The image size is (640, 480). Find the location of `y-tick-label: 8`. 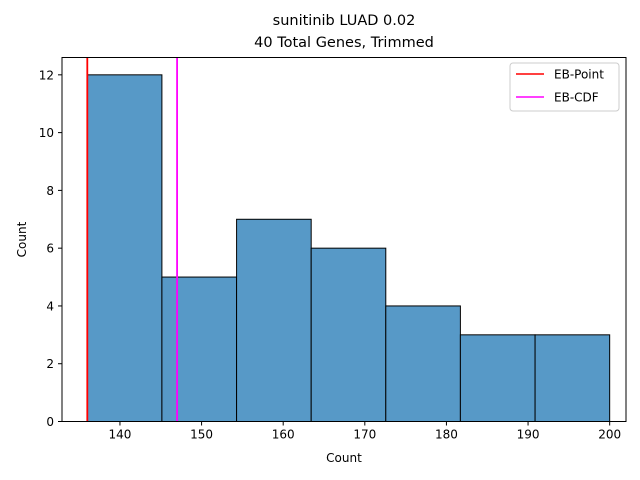

y-tick-label: 8 is located at coordinates (50, 191).